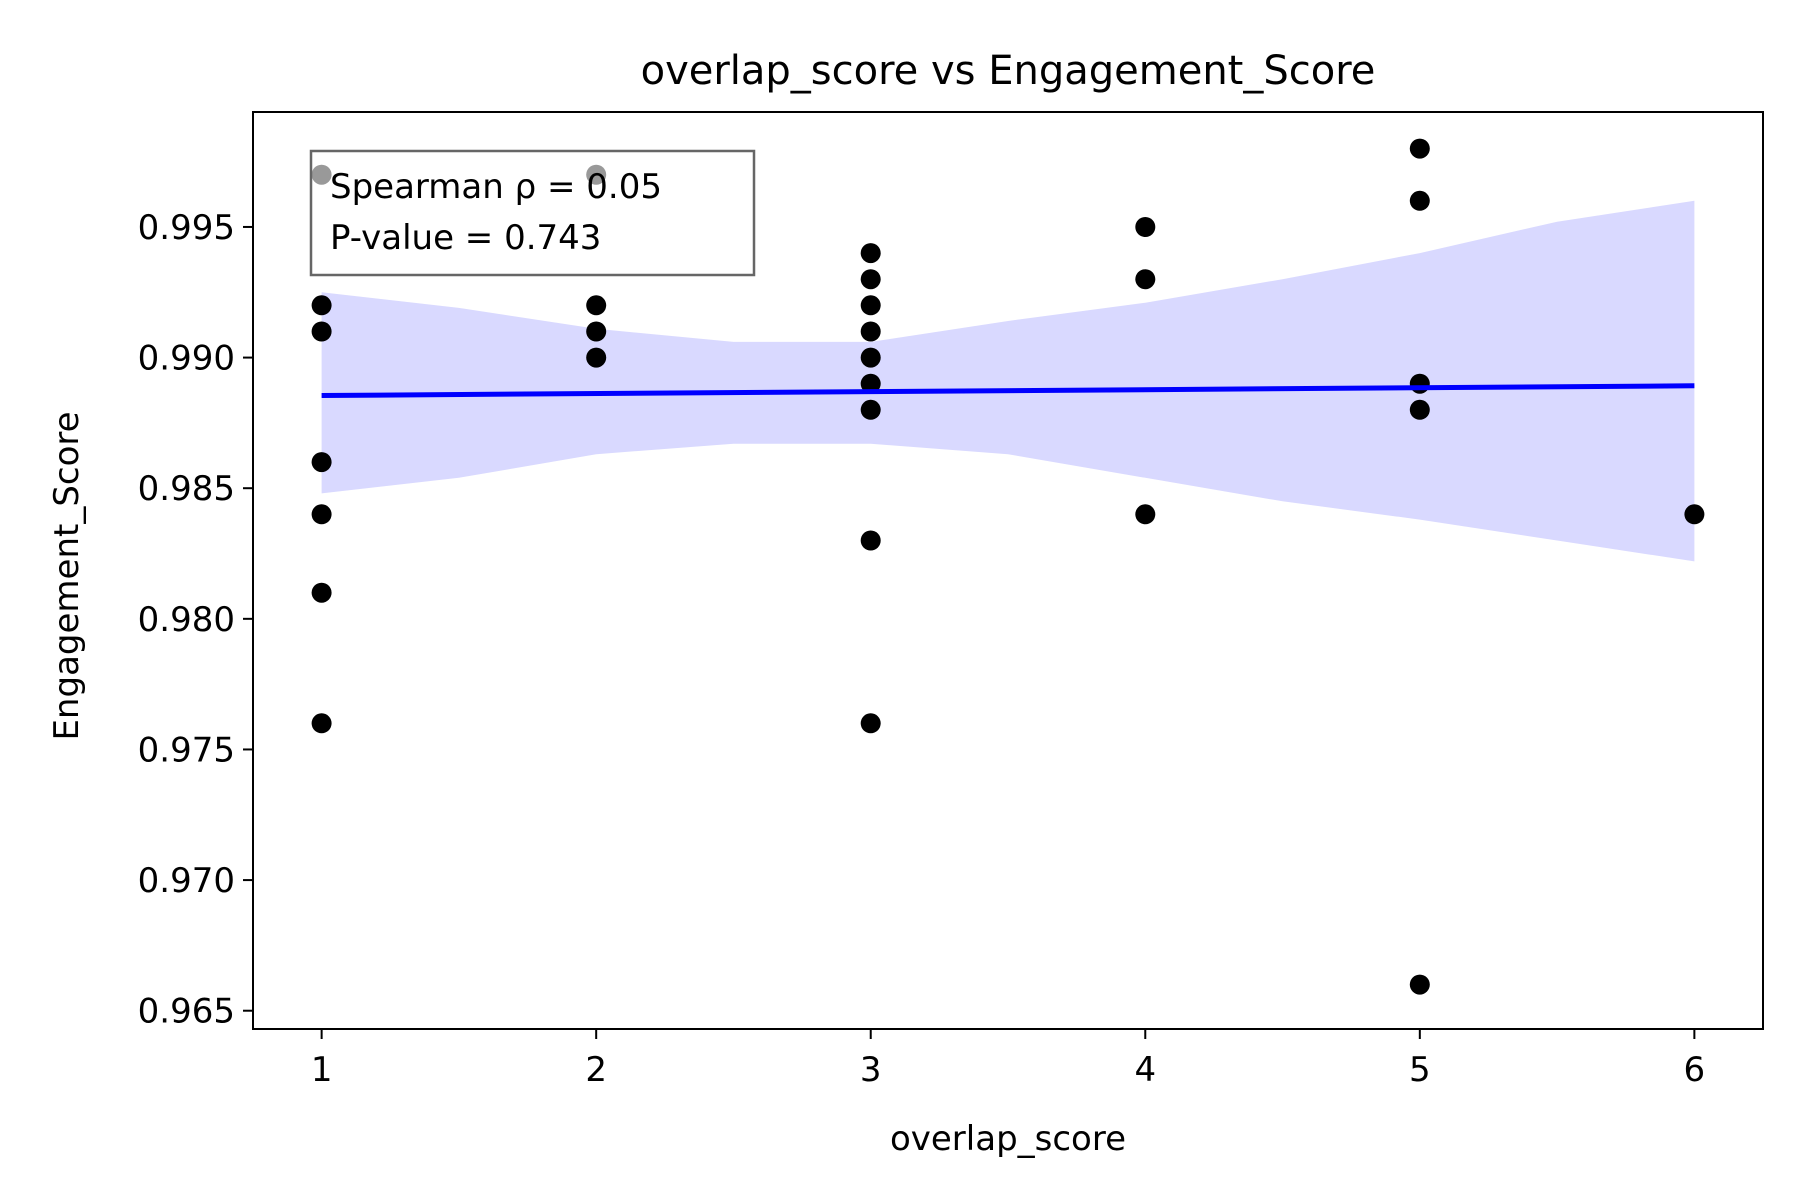 Image resolution: width=1800 pixels, height=1200 pixels. What do you see at coordinates (186, 1012) in the screenshot?
I see `y-tick-label: 0.965` at bounding box center [186, 1012].